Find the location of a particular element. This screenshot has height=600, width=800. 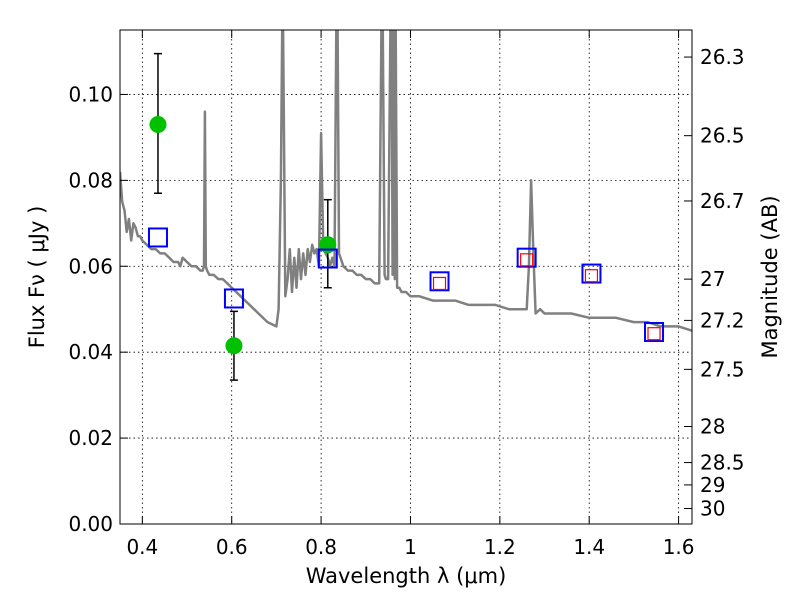

right-tick-label: 27.5 is located at coordinates (722, 369).